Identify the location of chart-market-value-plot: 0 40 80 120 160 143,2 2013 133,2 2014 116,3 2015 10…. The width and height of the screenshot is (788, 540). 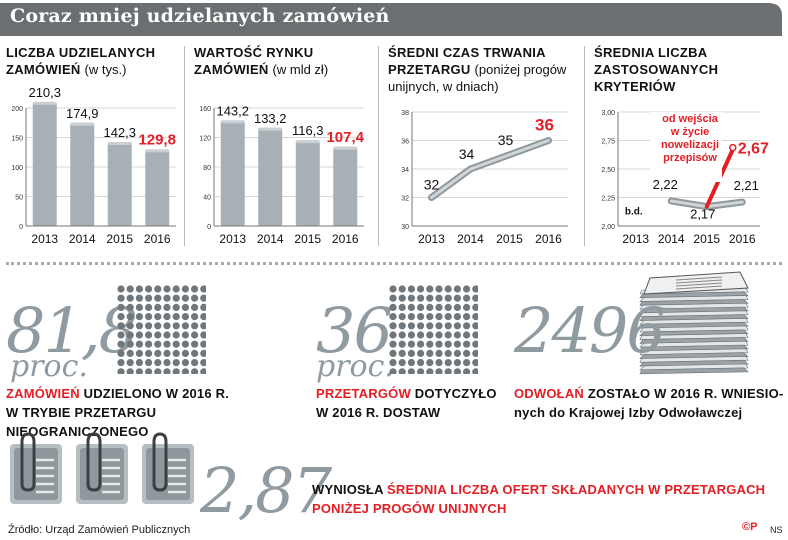
(281, 174).